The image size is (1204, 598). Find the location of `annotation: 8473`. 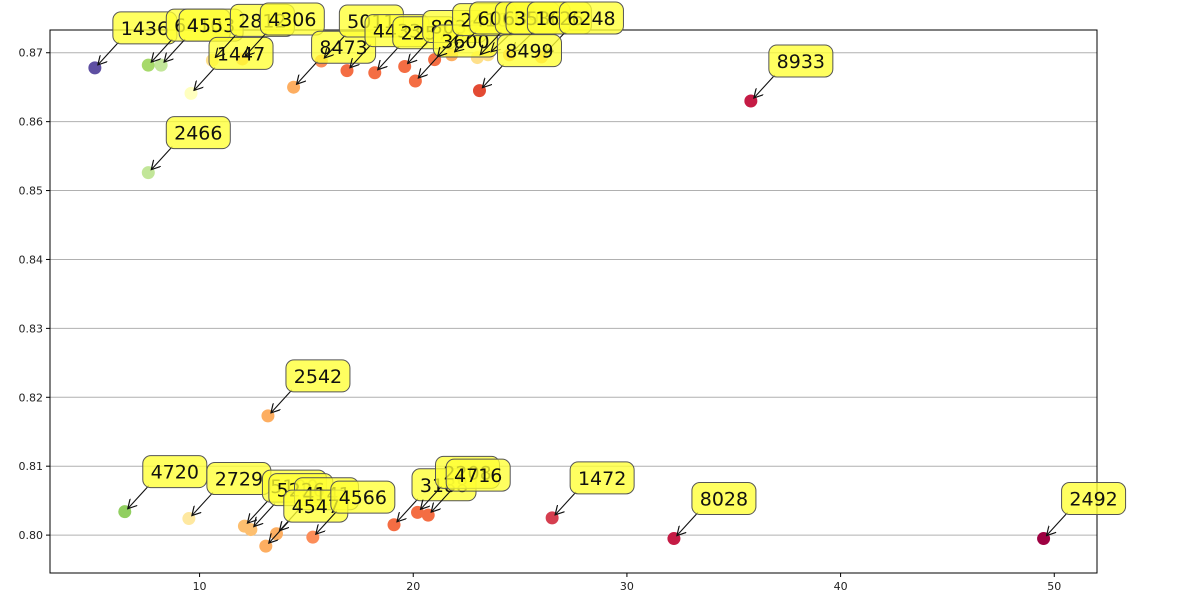

annotation: 8473 is located at coordinates (337, 57).